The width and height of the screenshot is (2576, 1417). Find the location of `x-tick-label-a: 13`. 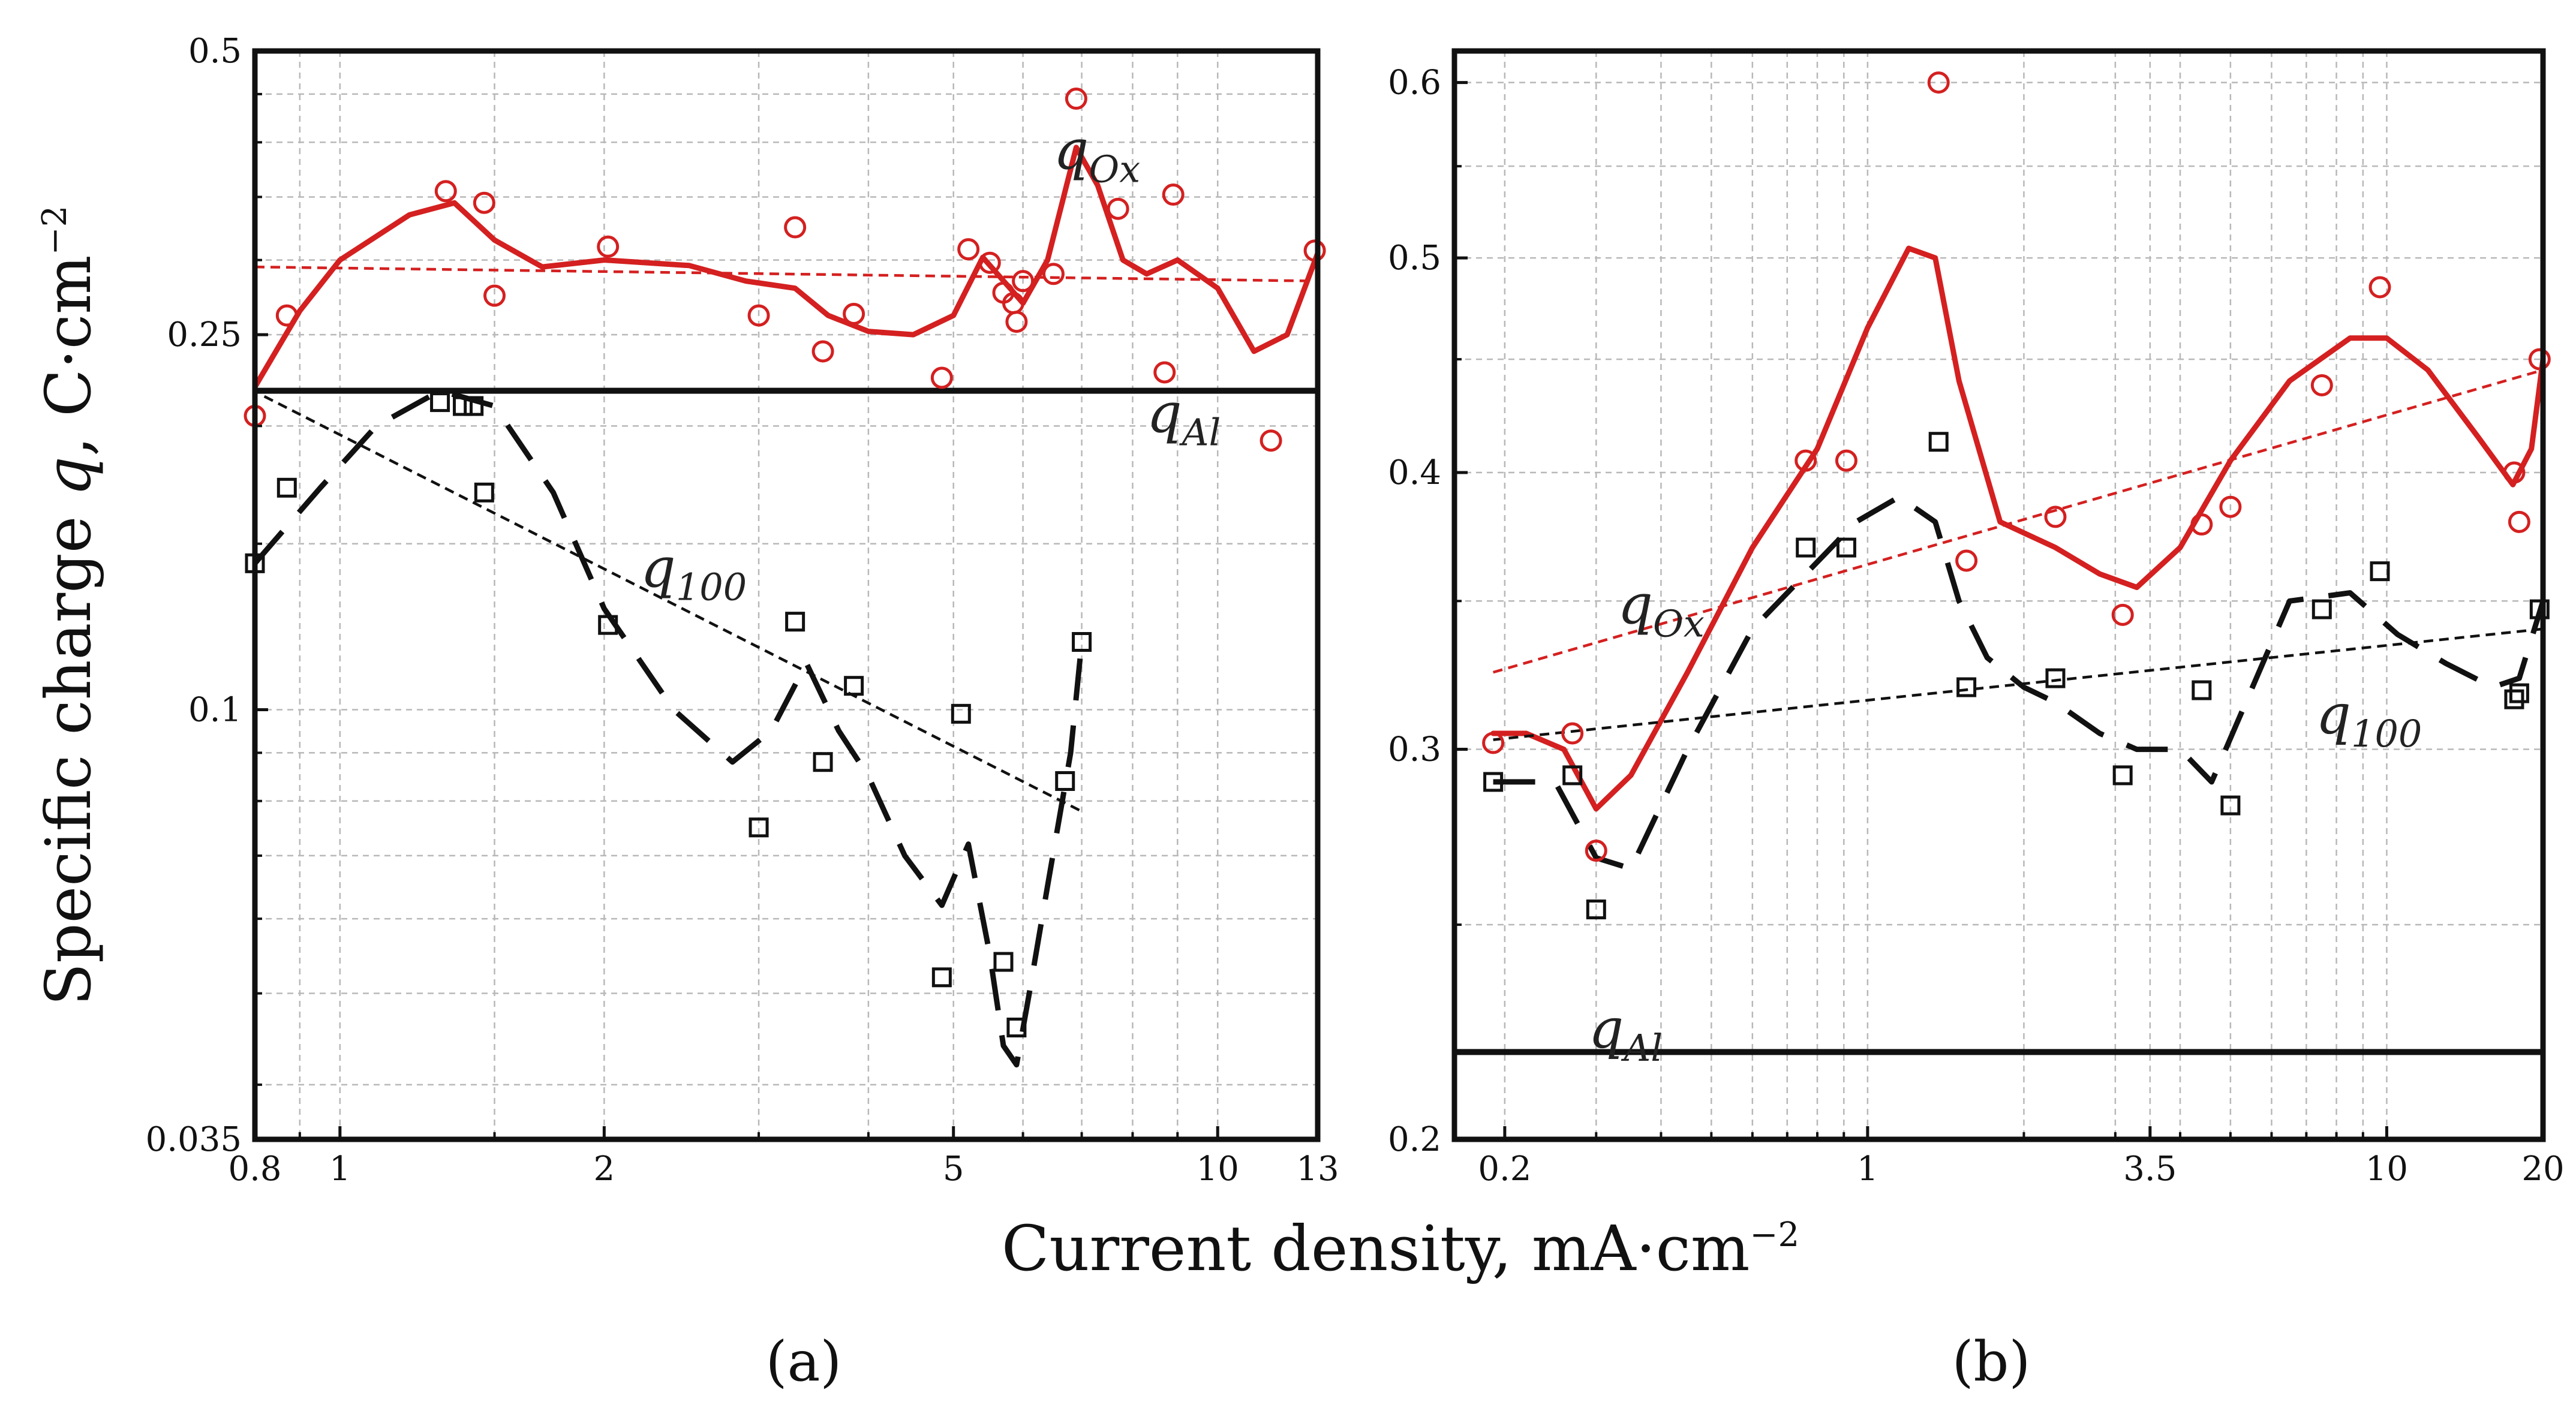

x-tick-label-a: 13 is located at coordinates (1318, 1169).